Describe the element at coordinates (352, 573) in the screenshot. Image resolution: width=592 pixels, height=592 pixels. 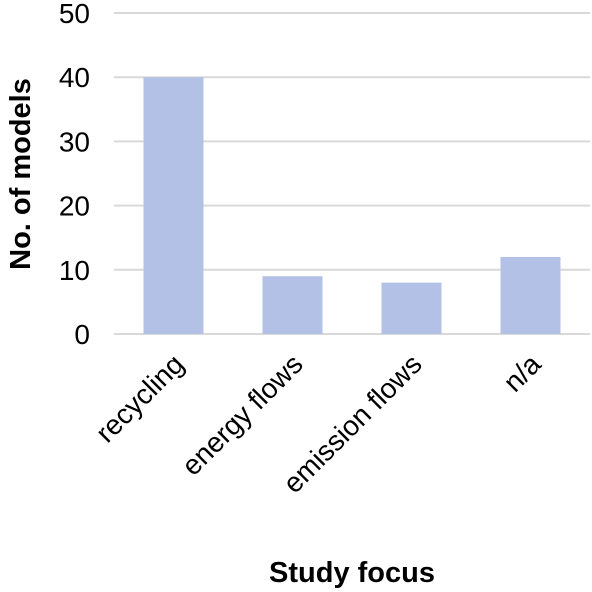
I see `x-axis-title: Study focus` at that location.